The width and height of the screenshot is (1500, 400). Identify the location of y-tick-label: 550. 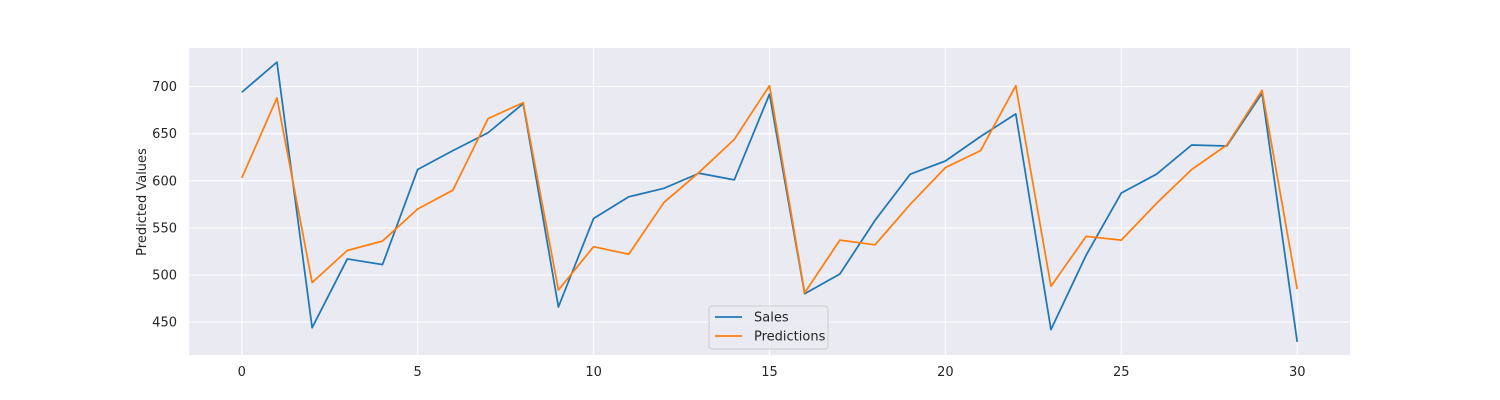
(164, 228).